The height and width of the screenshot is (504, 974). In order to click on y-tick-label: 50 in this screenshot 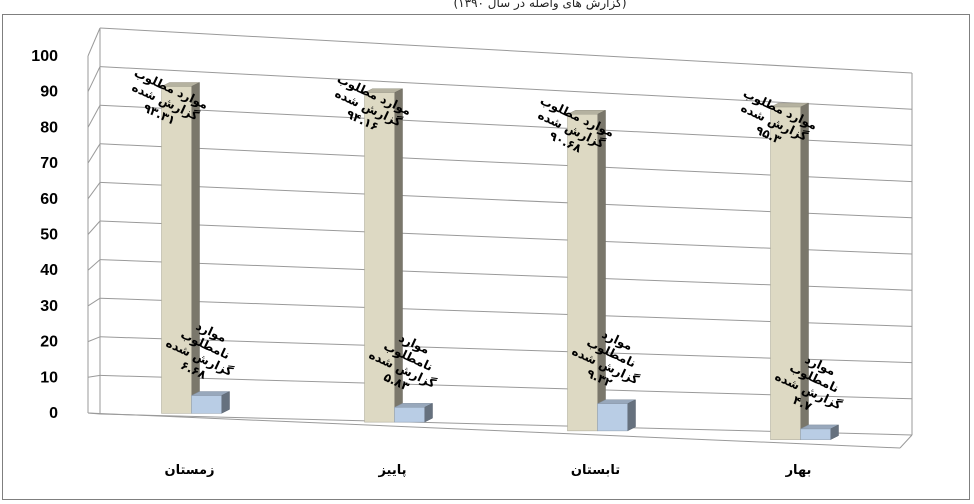, I will do `click(49, 235)`.